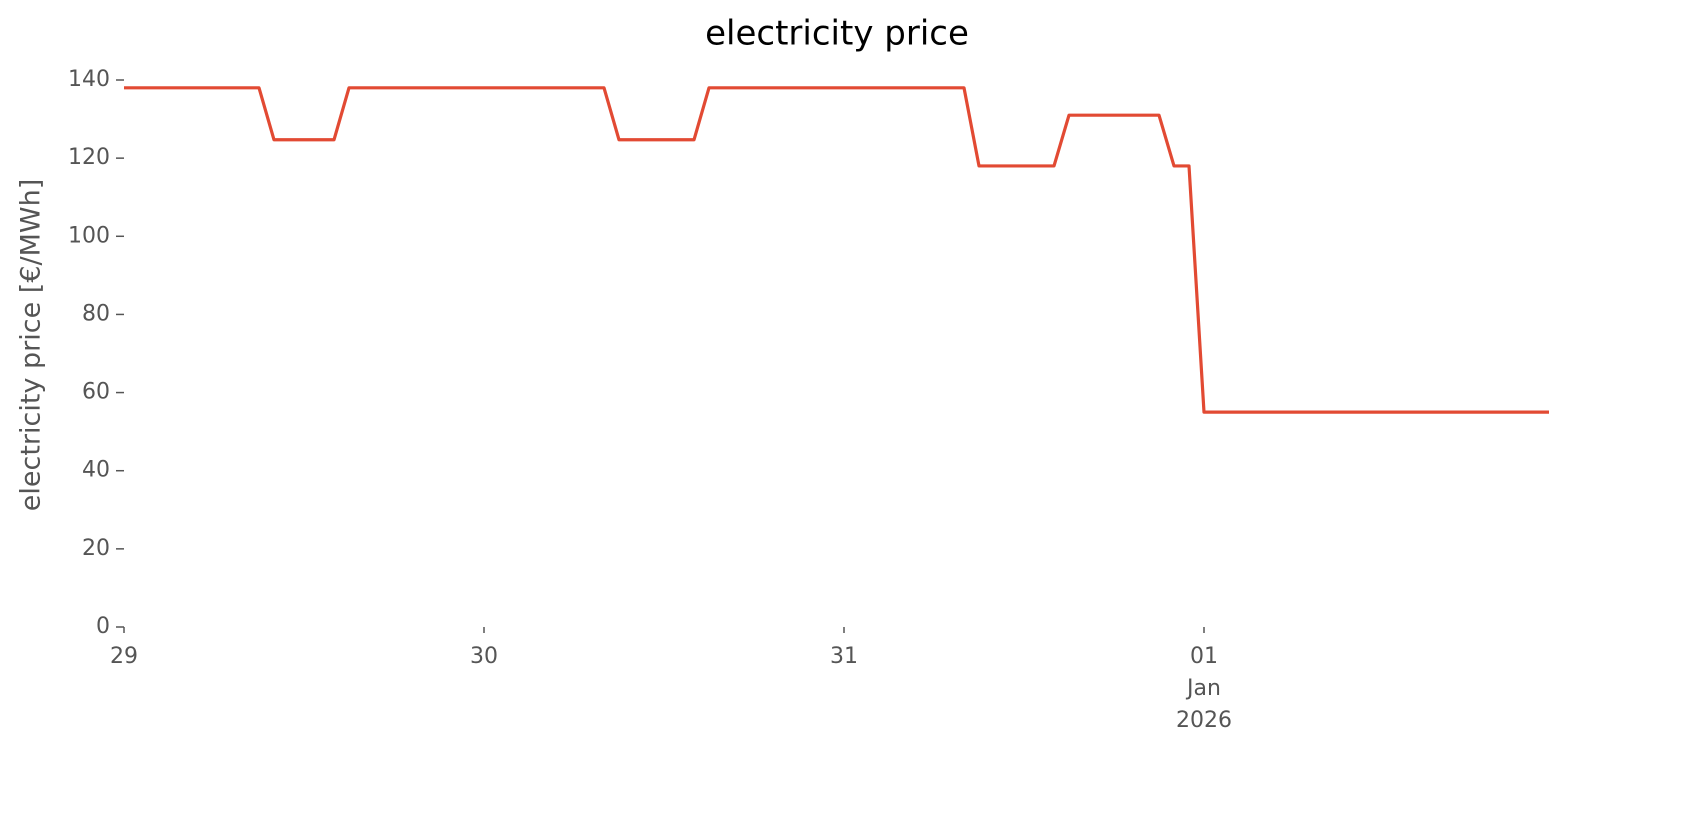 This screenshot has width=1706, height=815. What do you see at coordinates (844, 656) in the screenshot?
I see `x-tick-label: 31` at bounding box center [844, 656].